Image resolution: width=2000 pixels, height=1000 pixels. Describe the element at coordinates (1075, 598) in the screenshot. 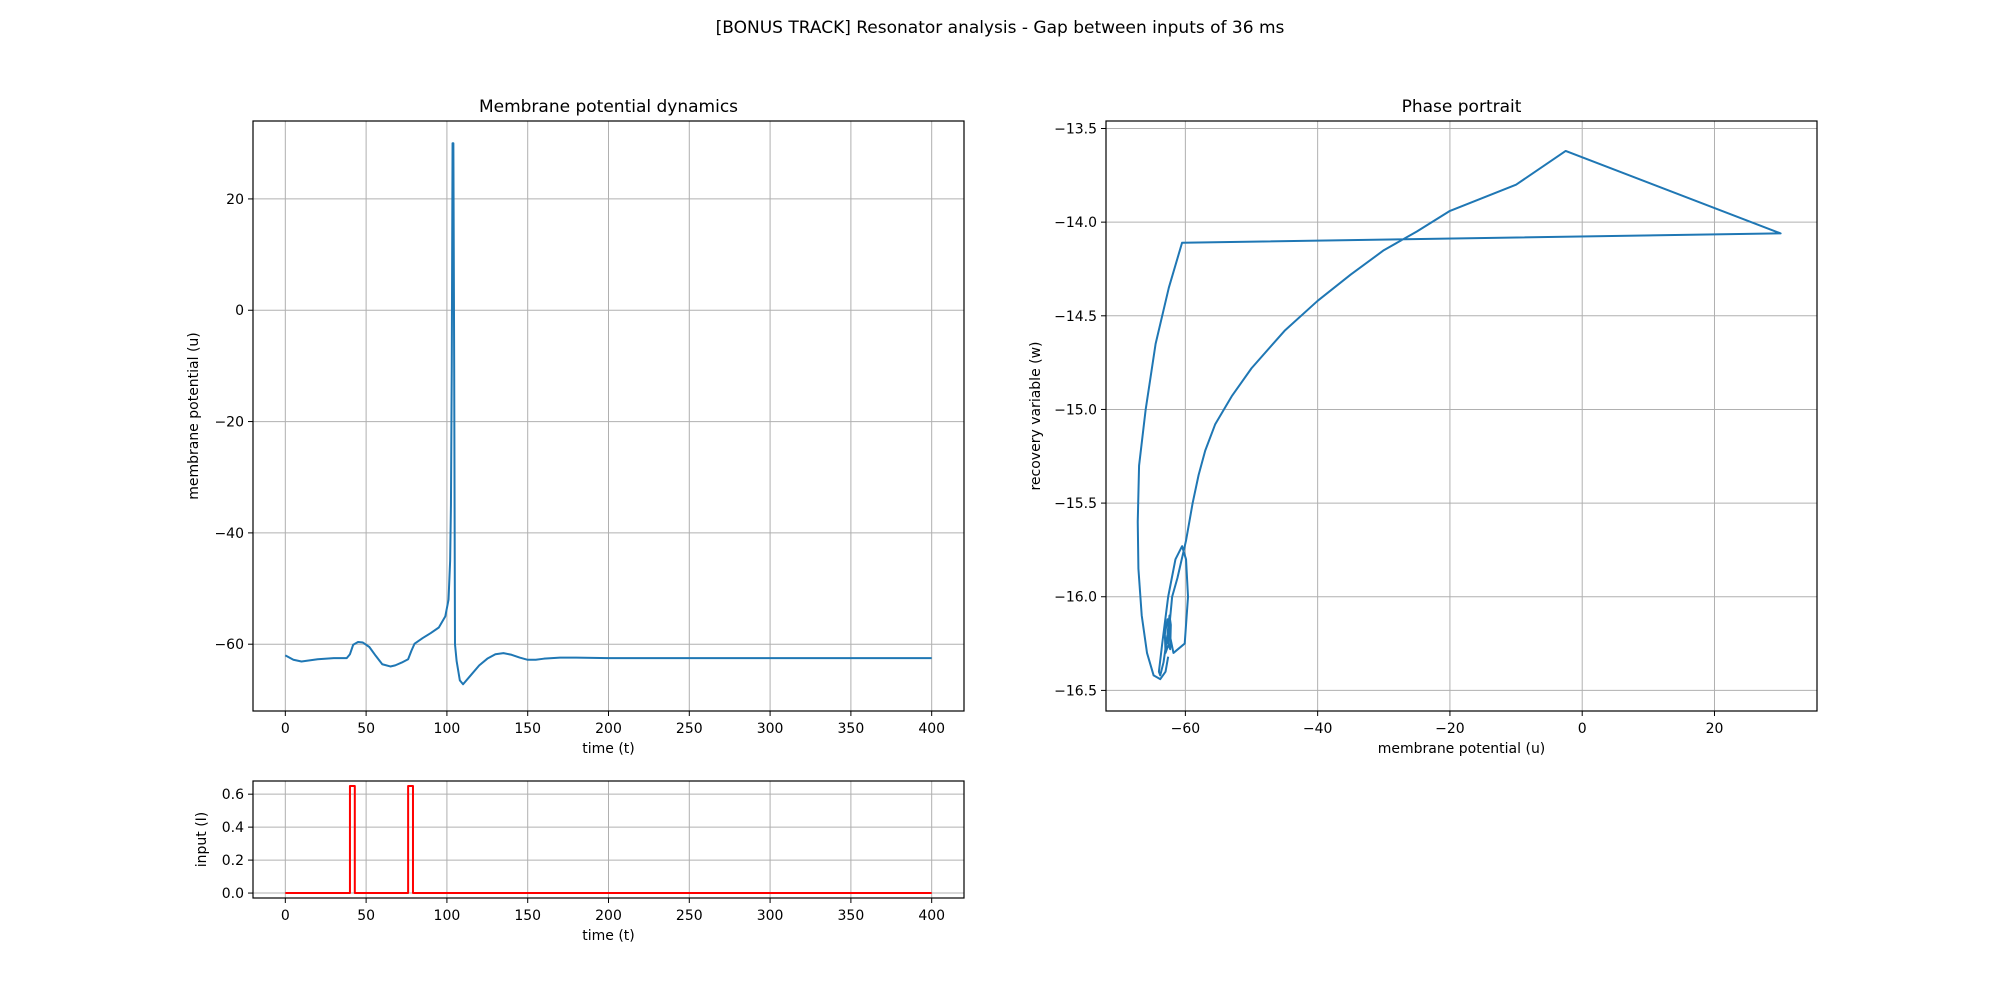

I see `y-tick-label: −16.0` at that location.